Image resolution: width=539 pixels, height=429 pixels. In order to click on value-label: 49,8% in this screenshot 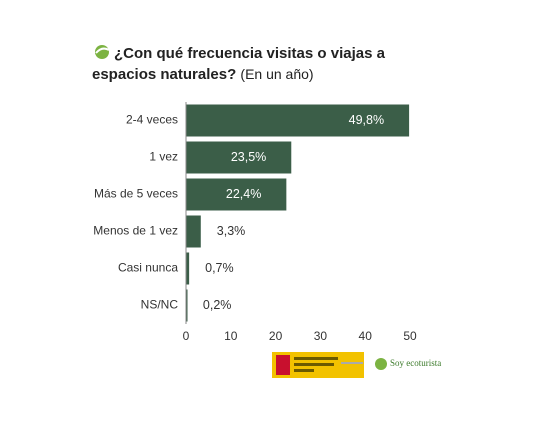, I will do `click(366, 120)`.